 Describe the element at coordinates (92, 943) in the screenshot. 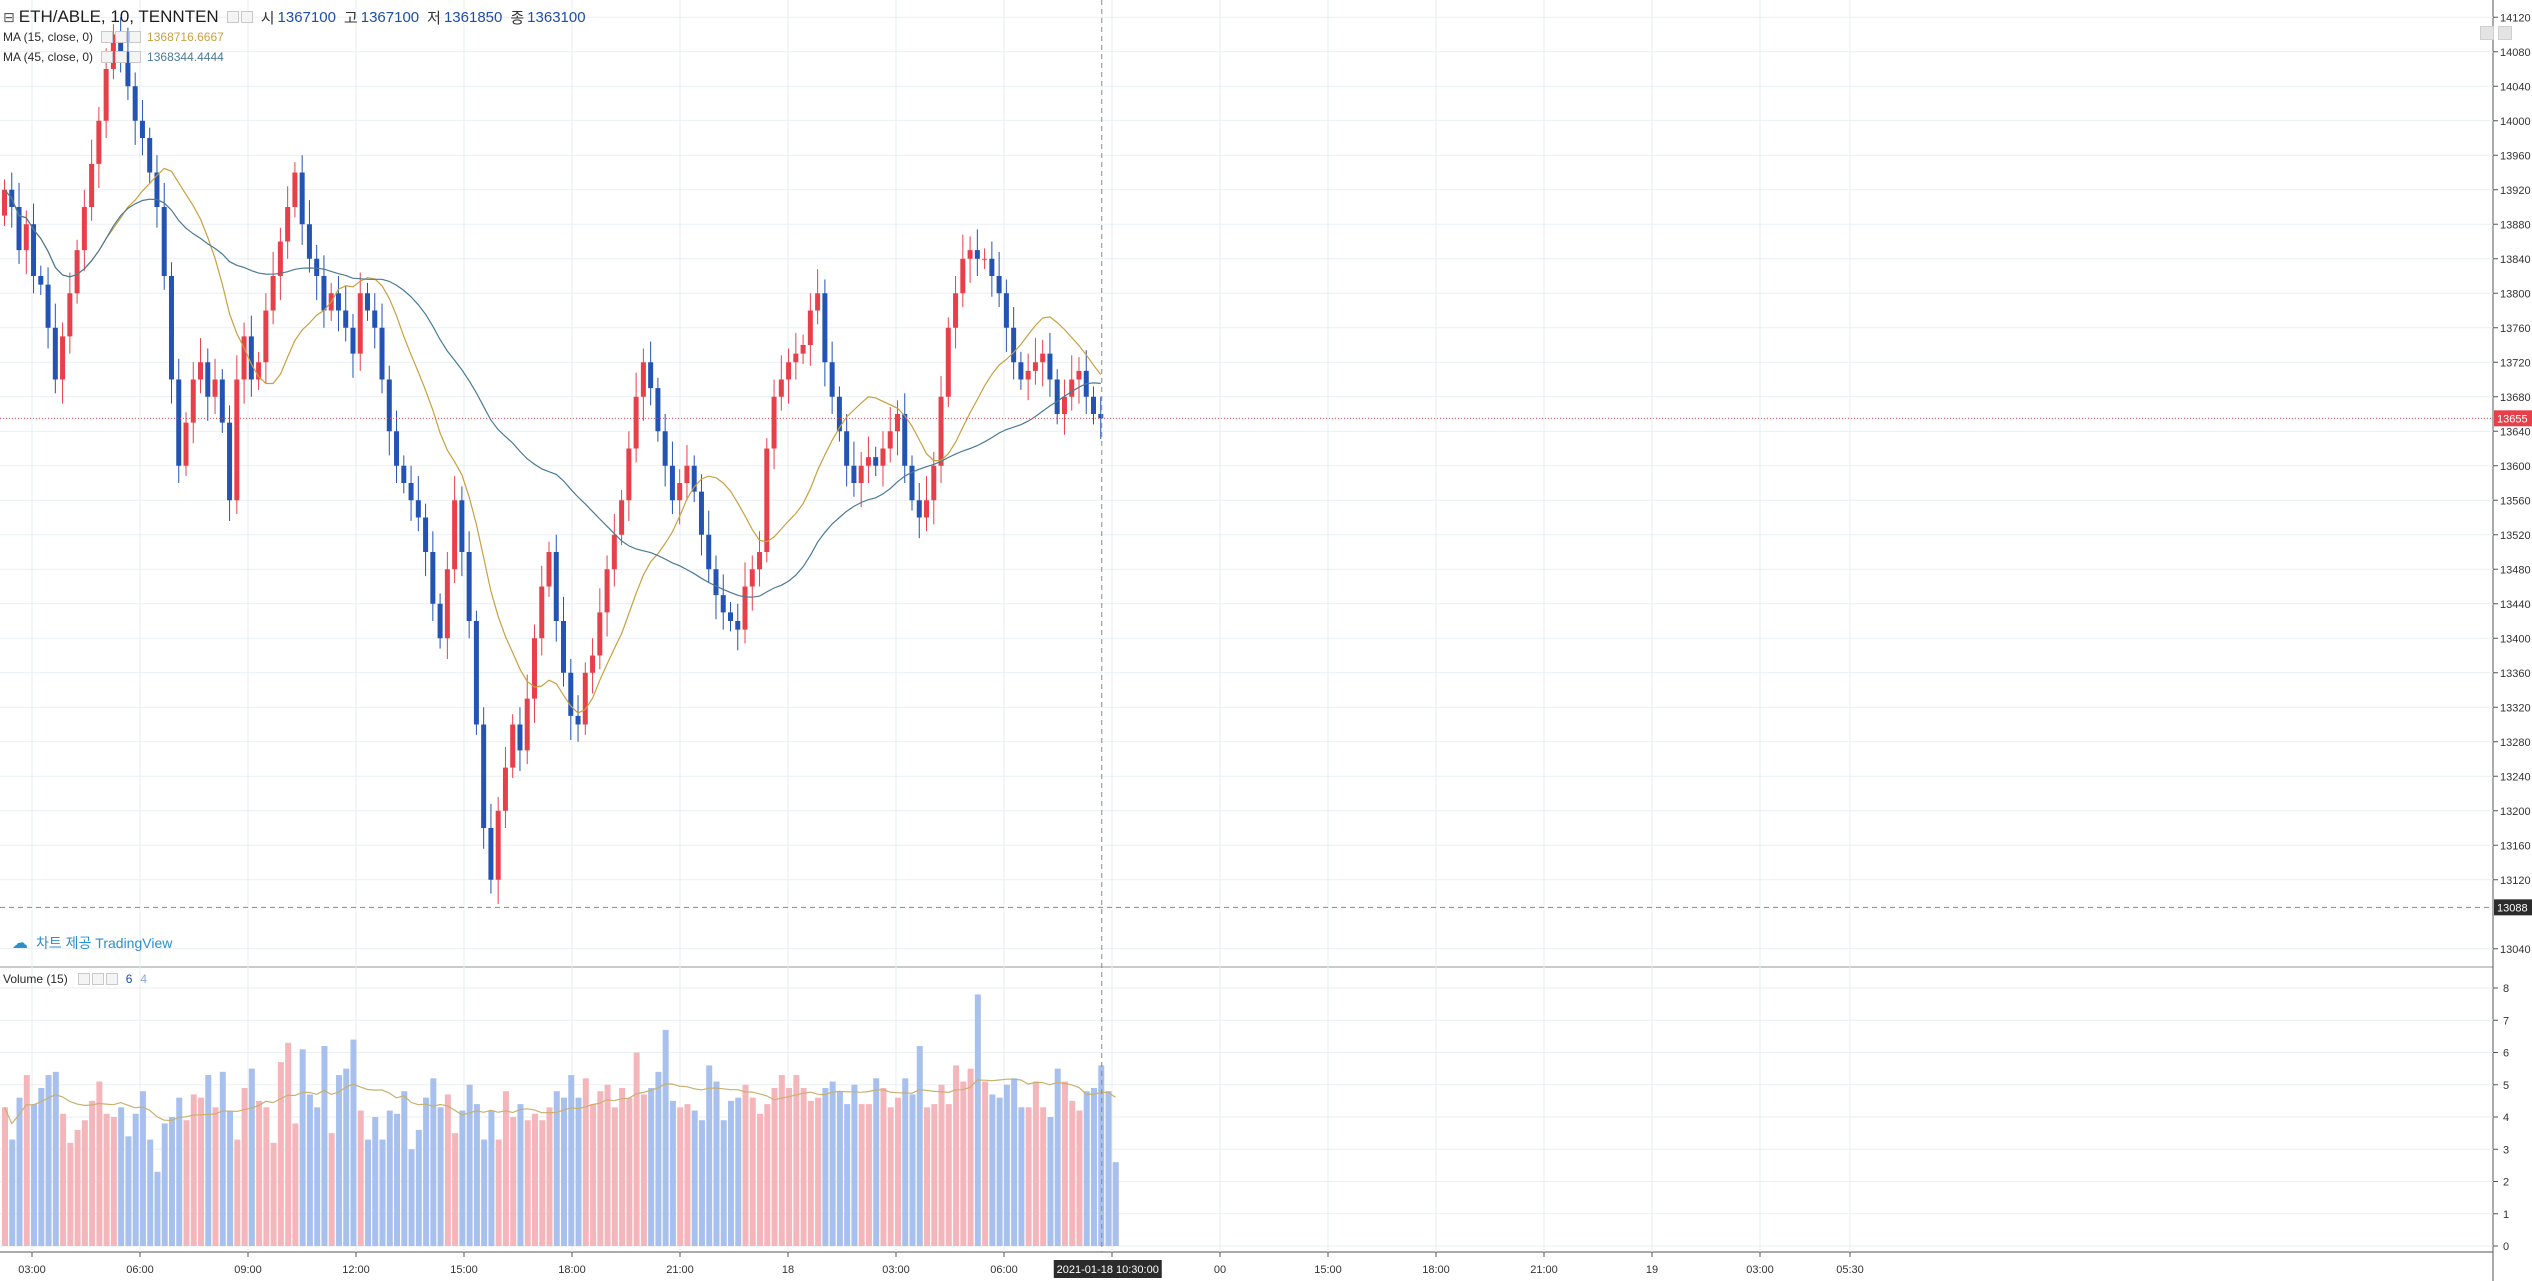

I see `tradingview-logo: ☁ 차트 제공 TradingView` at that location.